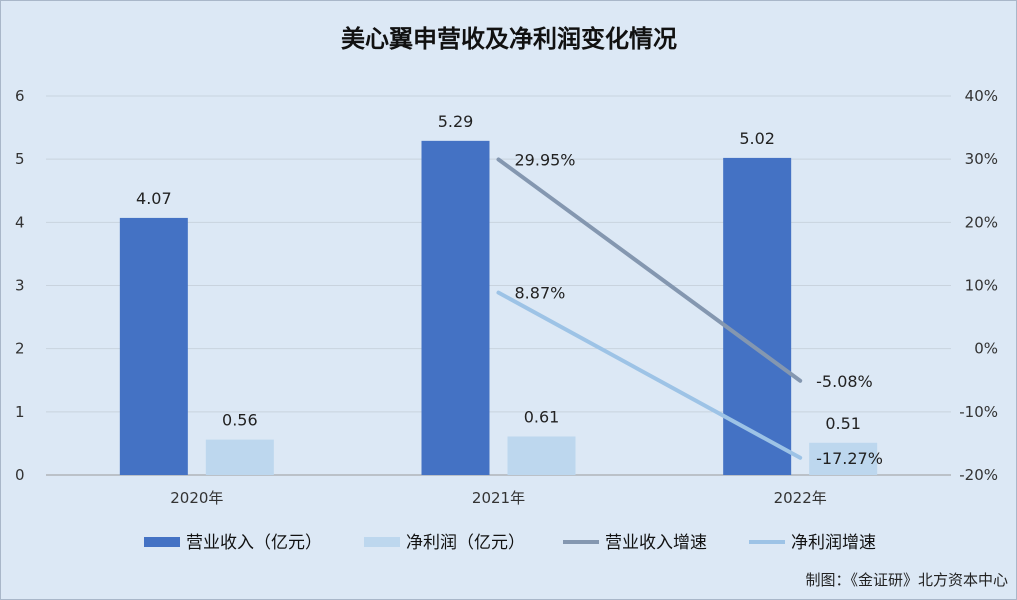 The height and width of the screenshot is (600, 1017). I want to click on line-data-label: 29.95%, so click(545, 159).